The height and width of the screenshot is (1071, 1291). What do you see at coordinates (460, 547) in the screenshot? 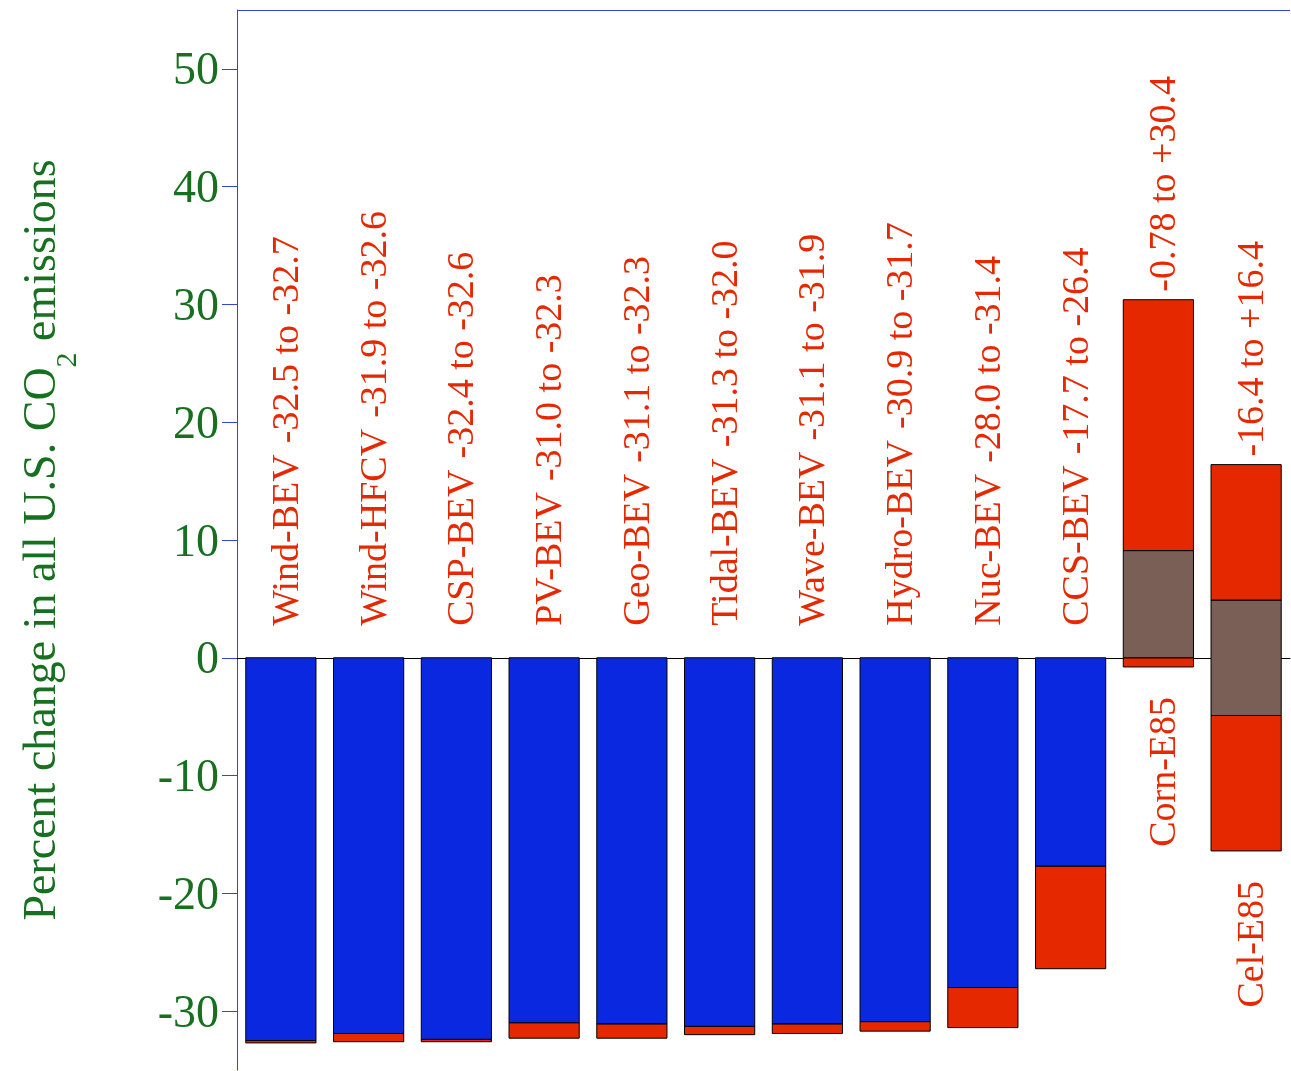
I see `x-tick-label: CSP-BEV` at bounding box center [460, 547].